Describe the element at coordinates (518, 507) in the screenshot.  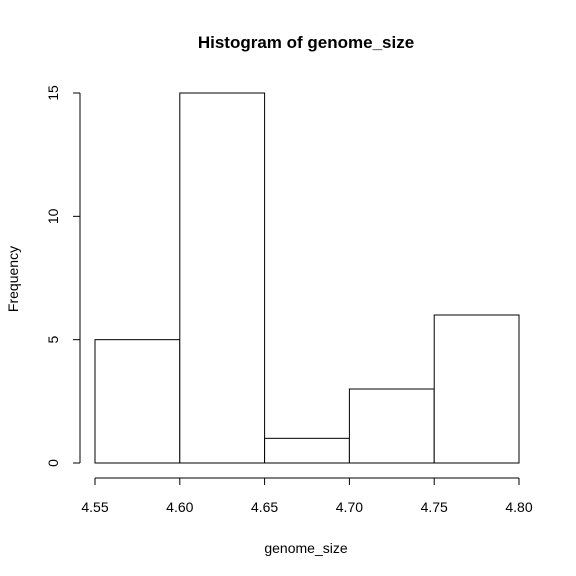
I see `x-tick-label: 4.80` at that location.